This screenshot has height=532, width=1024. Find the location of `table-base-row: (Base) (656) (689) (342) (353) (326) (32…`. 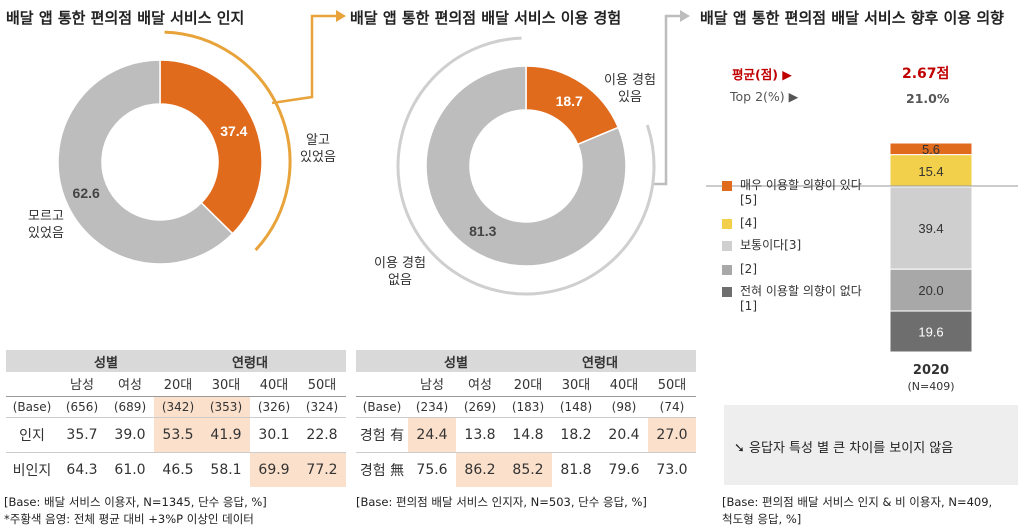

table-base-row: (Base) (656) (689) (342) (353) (326) (32… is located at coordinates (176, 407).